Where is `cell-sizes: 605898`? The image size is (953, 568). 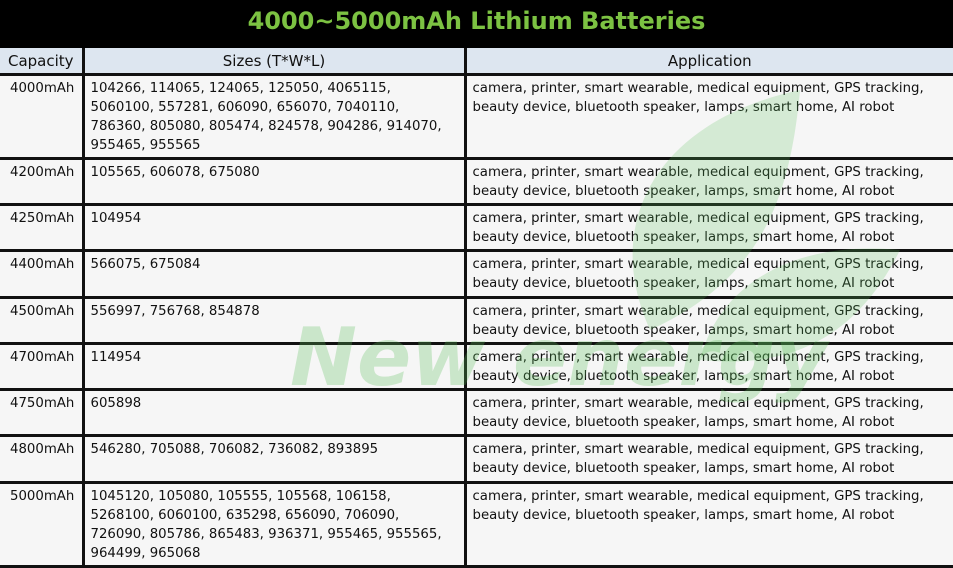 cell-sizes: 605898 is located at coordinates (274, 412).